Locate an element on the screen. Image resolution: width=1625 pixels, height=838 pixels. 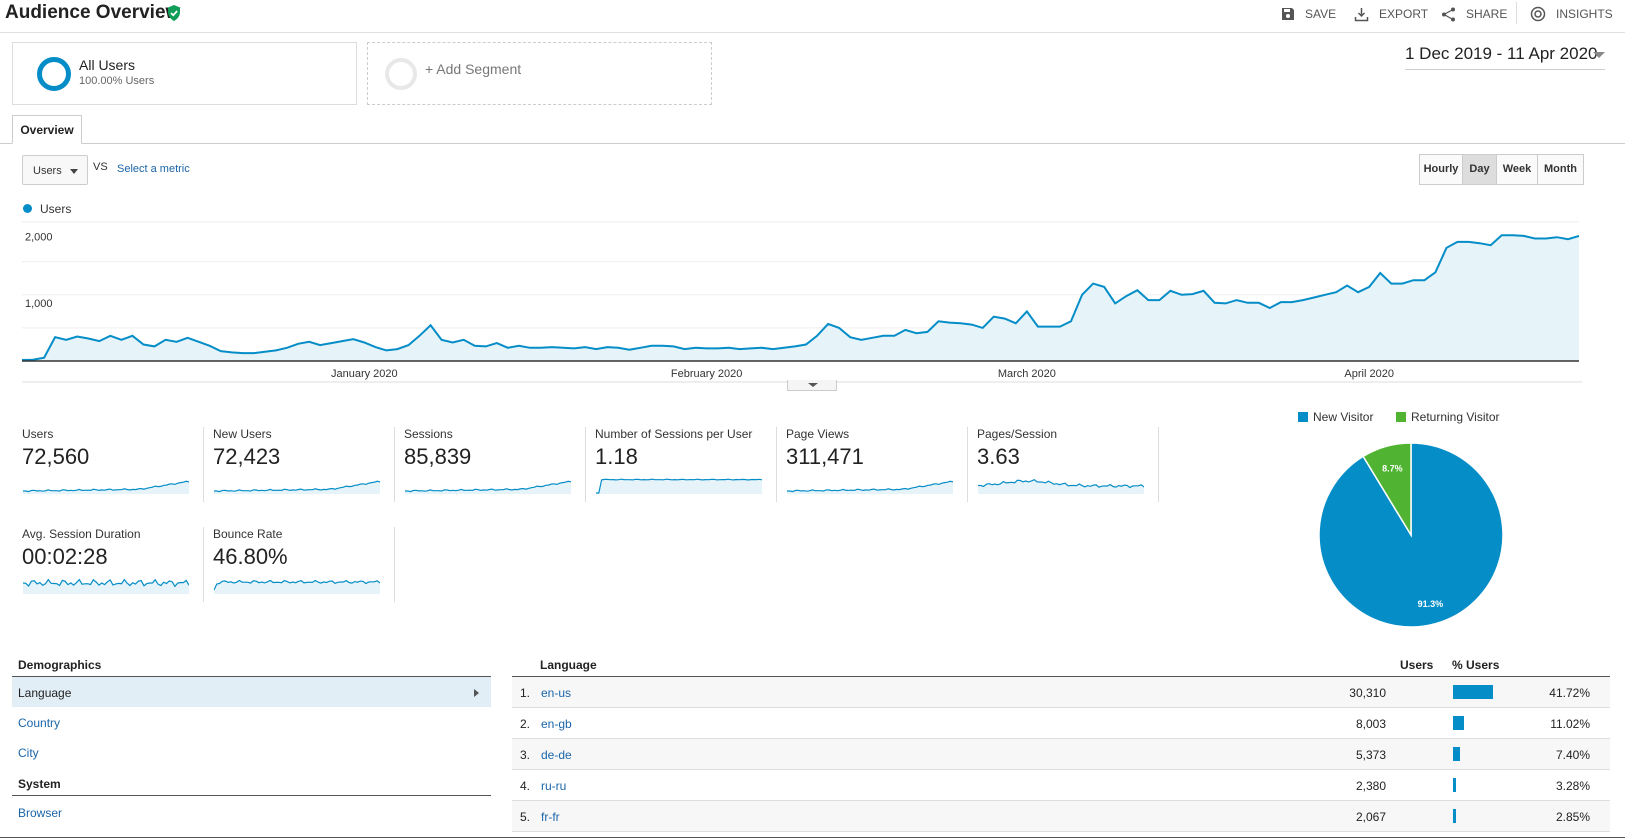
month-button: Month is located at coordinates (1560, 169).